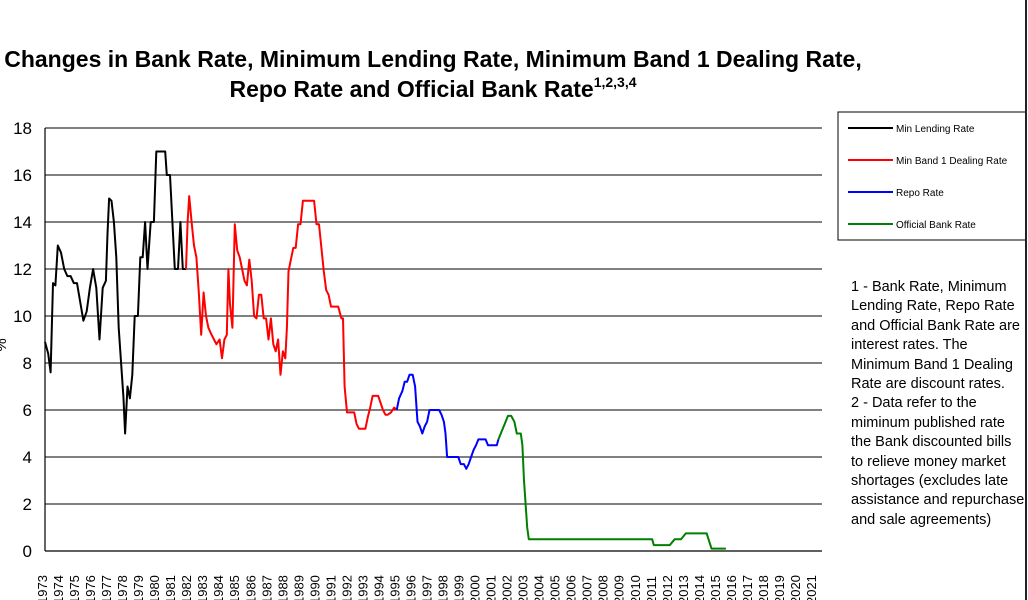 This screenshot has width=1028, height=600. I want to click on x-tick-label: 1986, so click(250, 587).